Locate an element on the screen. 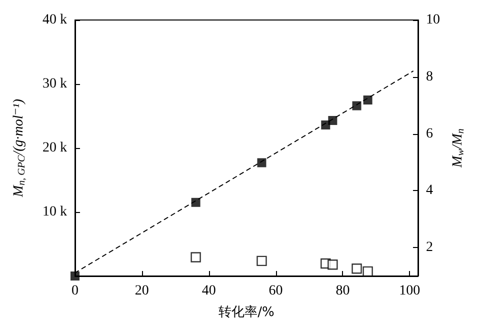 This screenshot has width=483, height=327. y-tick-label: 30 k is located at coordinates (54, 84).